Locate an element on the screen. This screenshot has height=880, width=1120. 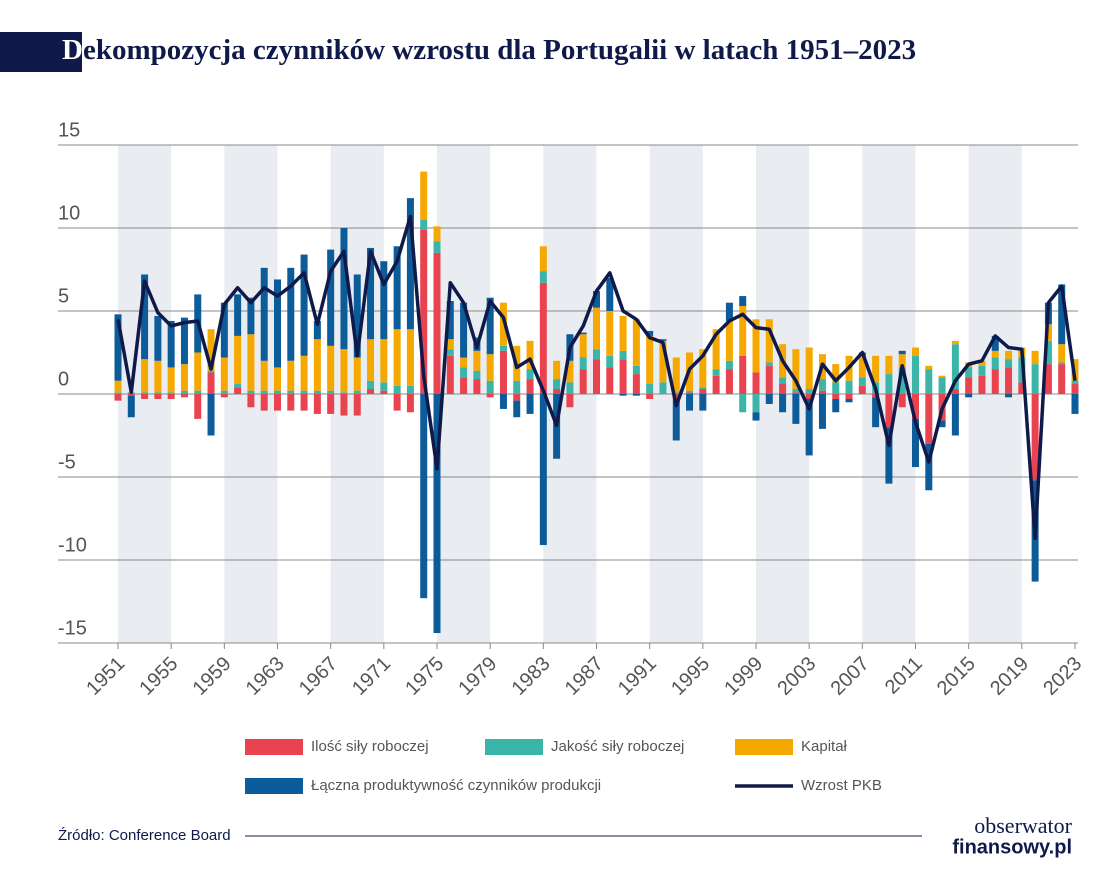
x-tick-label: 1971 is located at coordinates (371, 676).